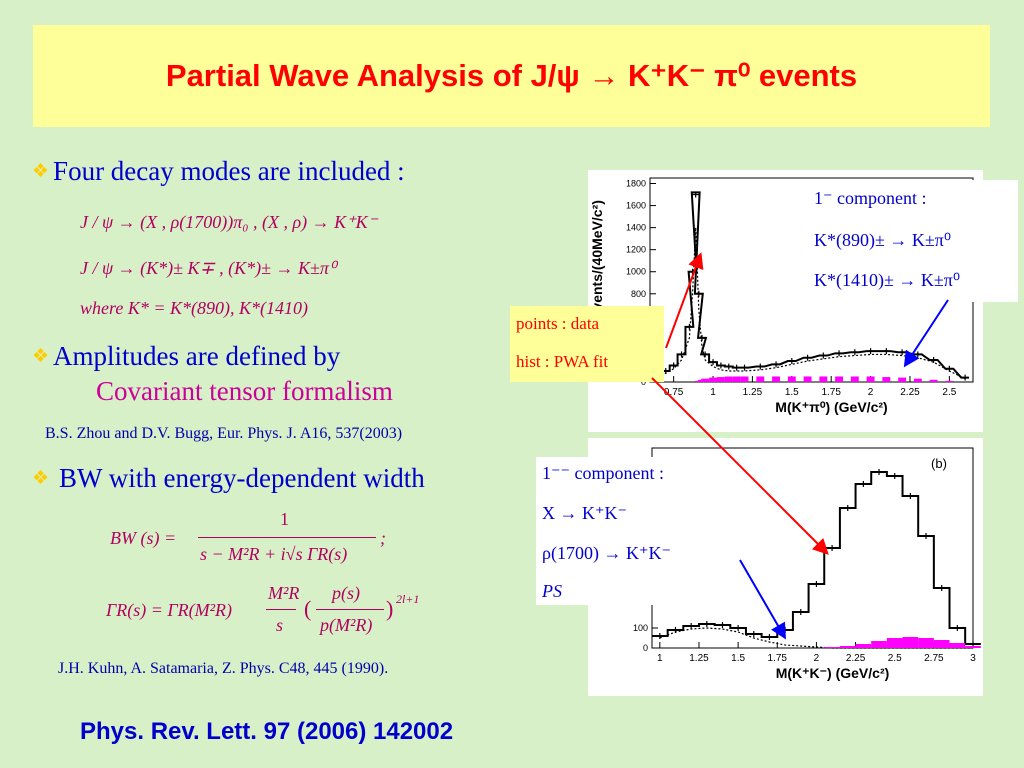 The height and width of the screenshot is (768, 1024). I want to click on gamma-frac1-bar, so click(281, 609).